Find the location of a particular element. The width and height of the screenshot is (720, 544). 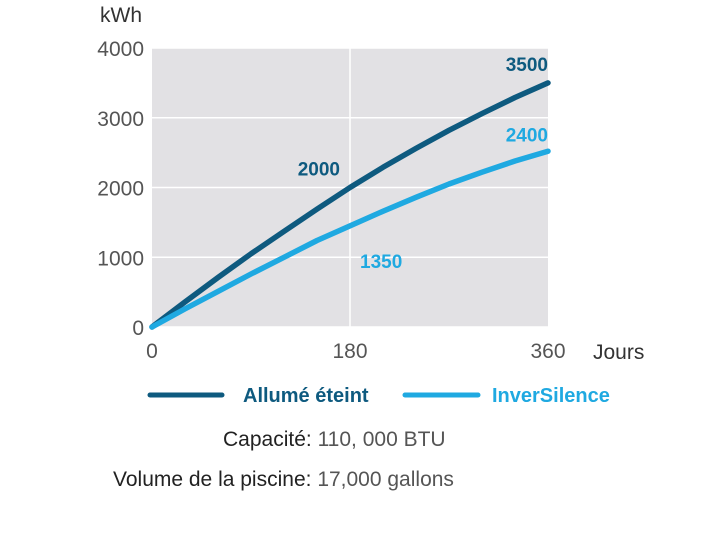

capacity-spec: Capacité: 110, 000 BTU is located at coordinates (334, 440).